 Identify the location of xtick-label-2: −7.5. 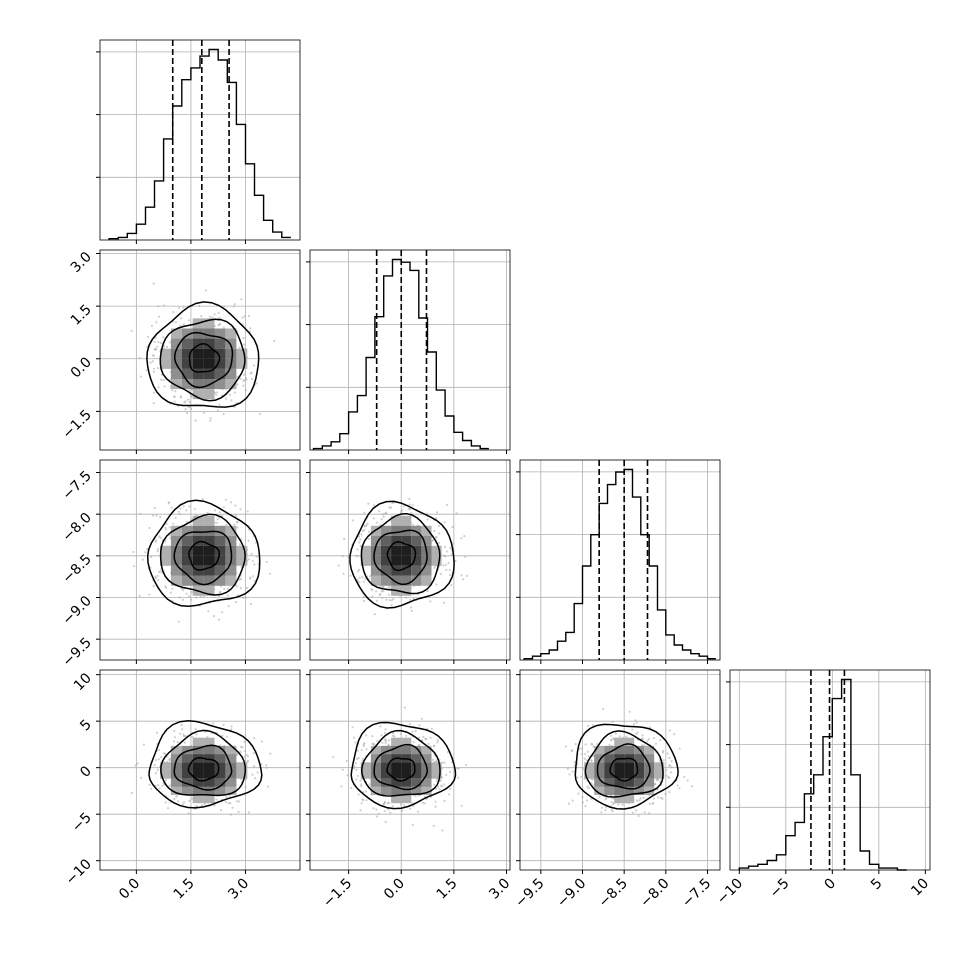
(696, 893).